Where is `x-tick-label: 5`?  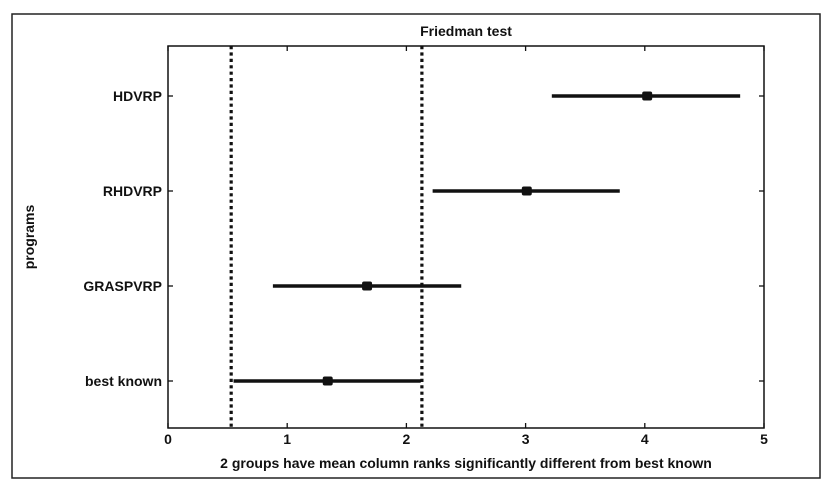
x-tick-label: 5 is located at coordinates (764, 439).